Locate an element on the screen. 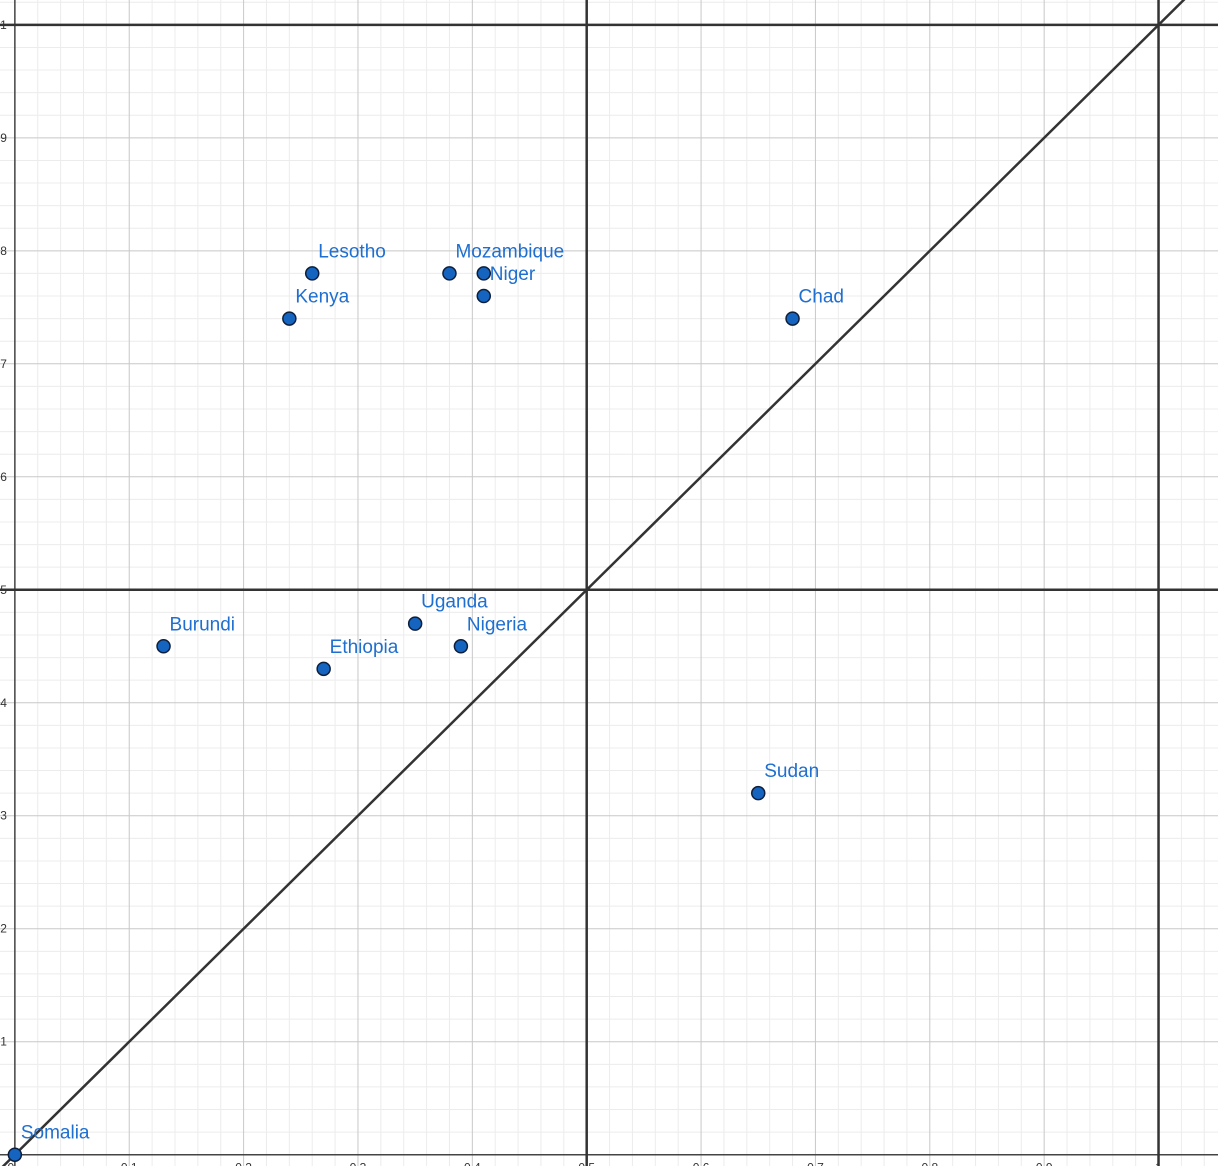  y-tick-label: 0.8 is located at coordinates (3, 251).